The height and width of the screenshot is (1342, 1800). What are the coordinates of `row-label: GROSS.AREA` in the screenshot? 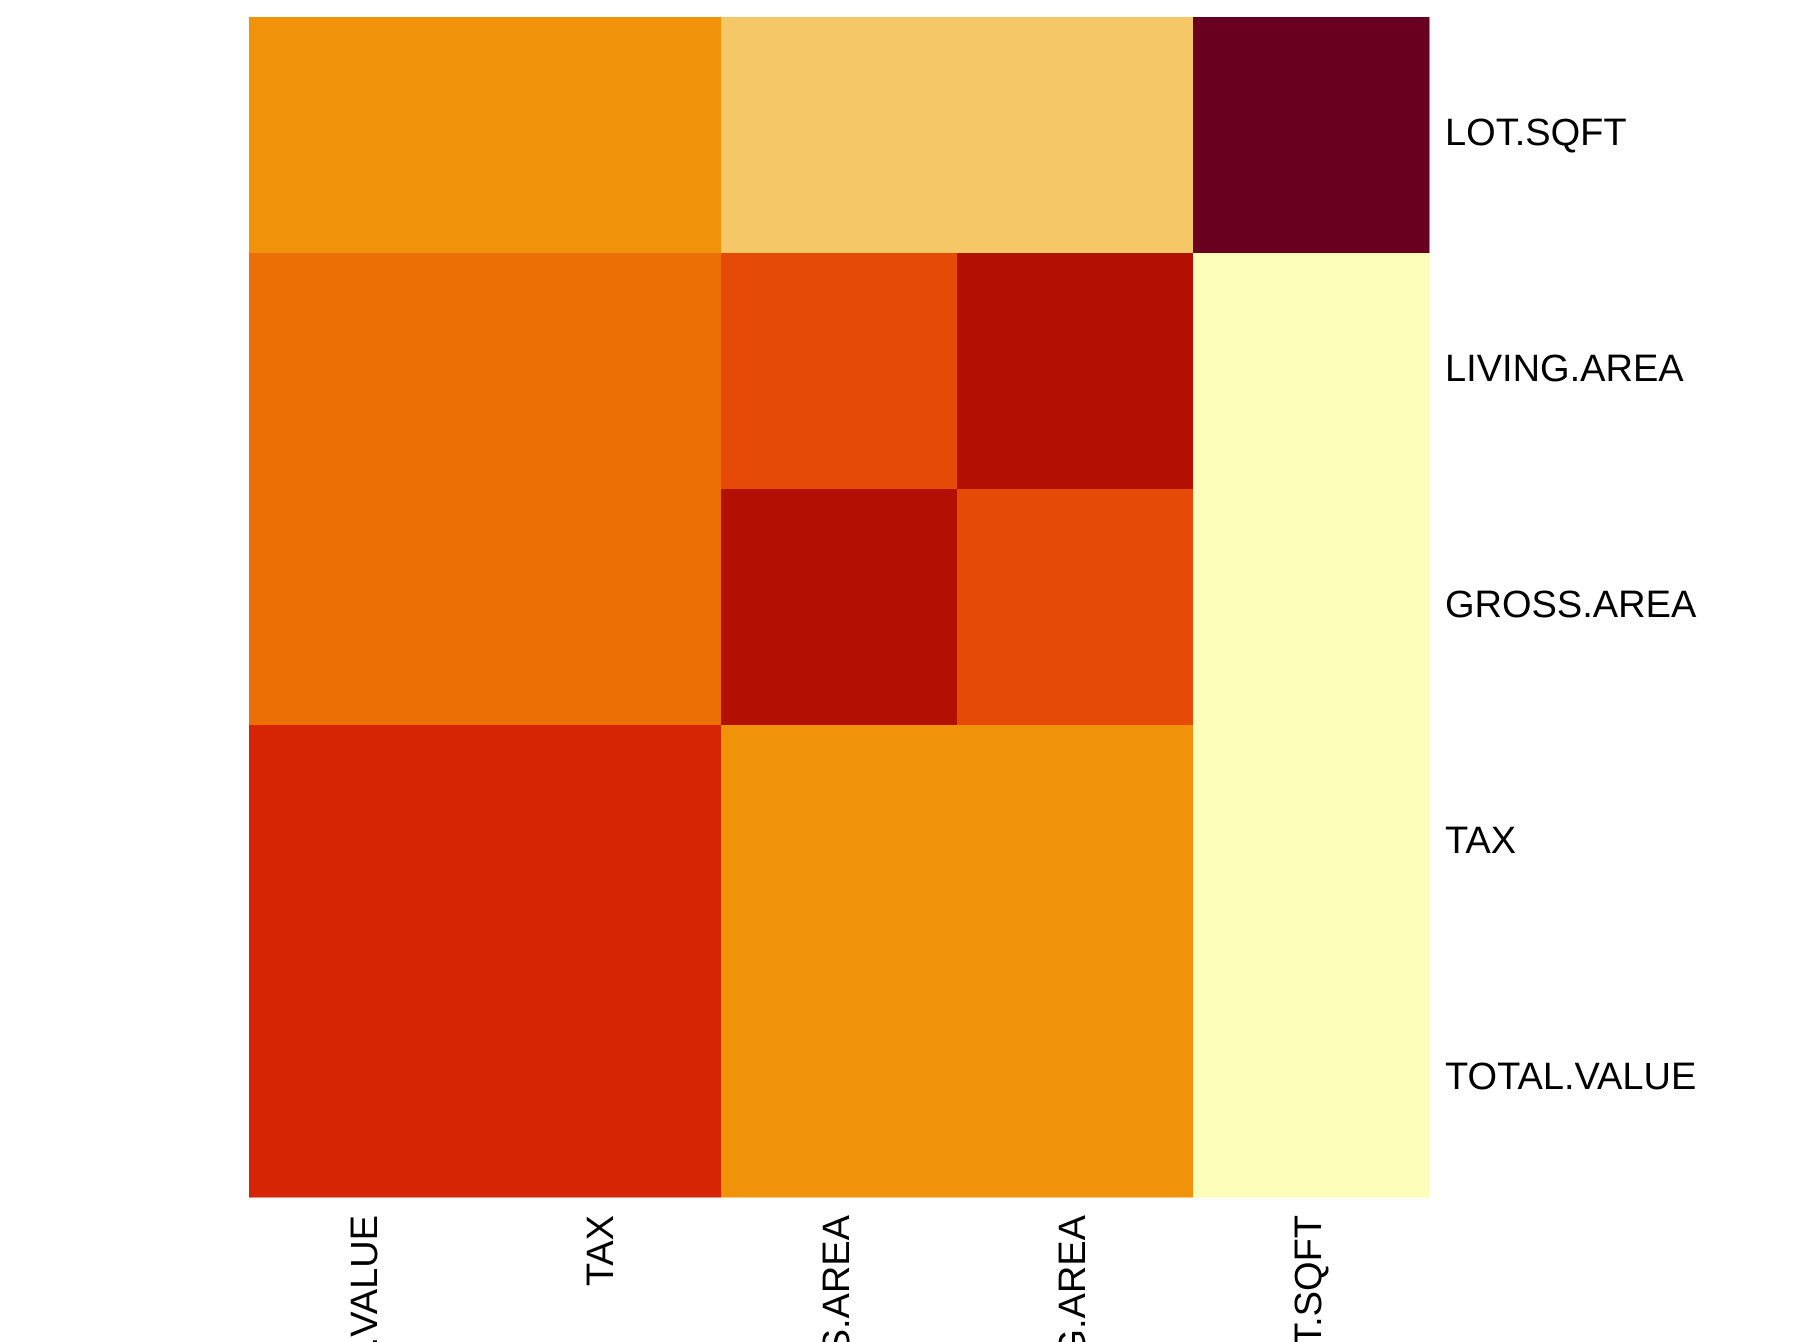 It's located at (1571, 605).